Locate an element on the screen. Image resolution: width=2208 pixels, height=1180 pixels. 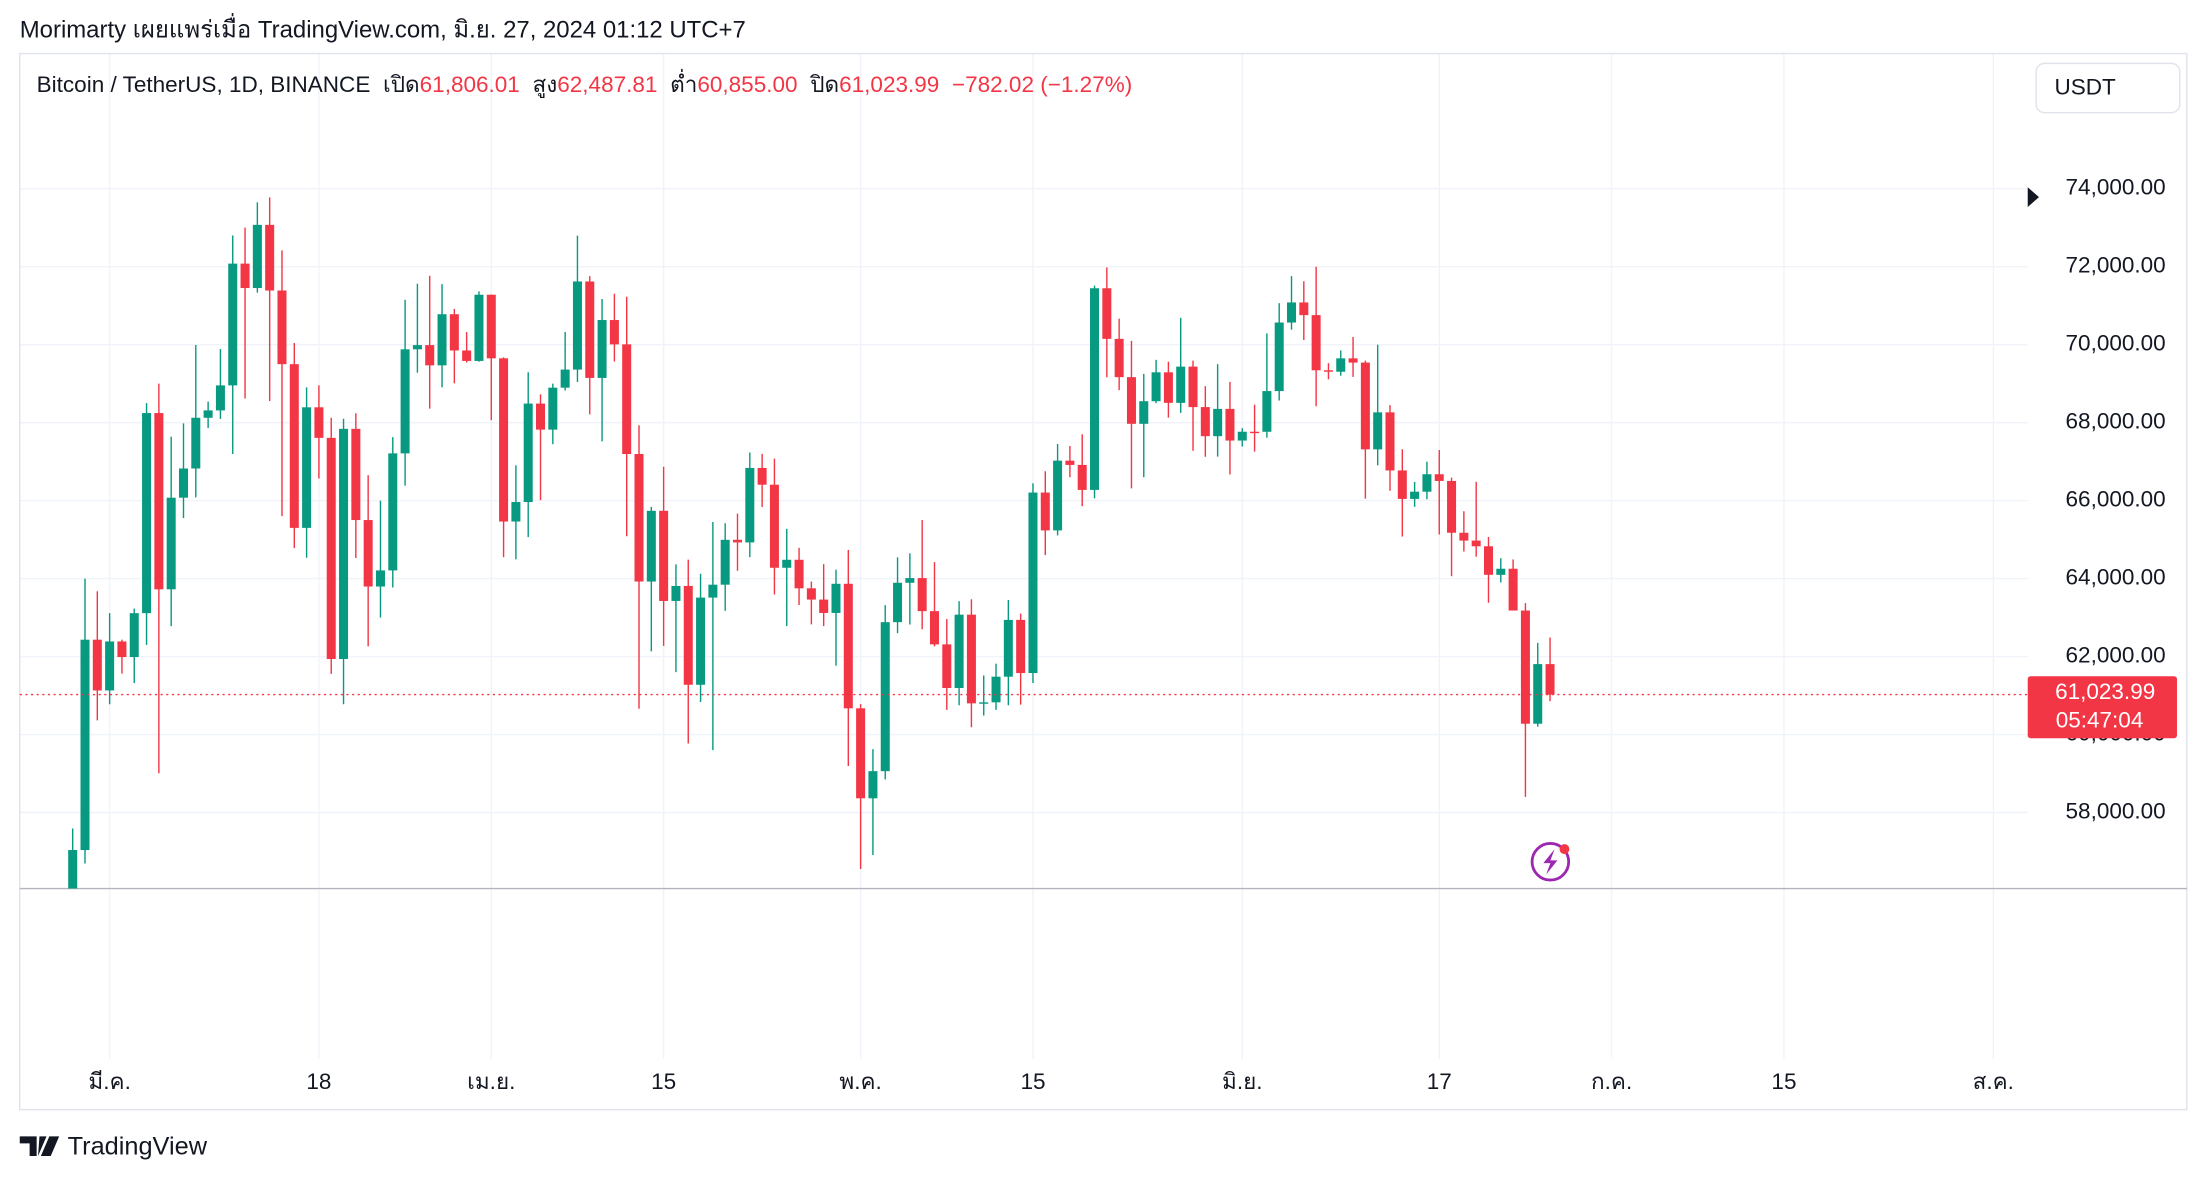
x-tick-label: ส.ค. is located at coordinates (1993, 1081).